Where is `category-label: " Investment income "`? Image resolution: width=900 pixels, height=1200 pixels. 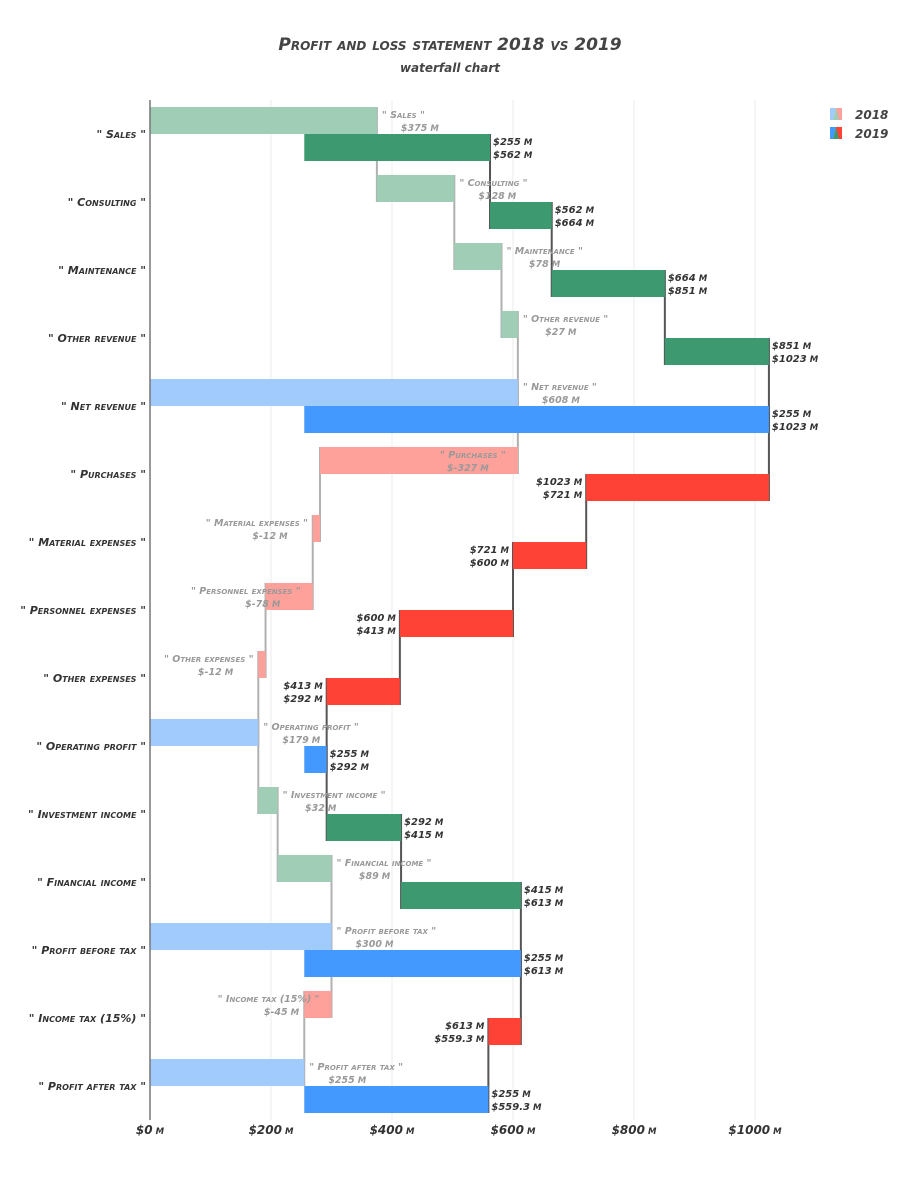 category-label: " Investment income " is located at coordinates (87, 814).